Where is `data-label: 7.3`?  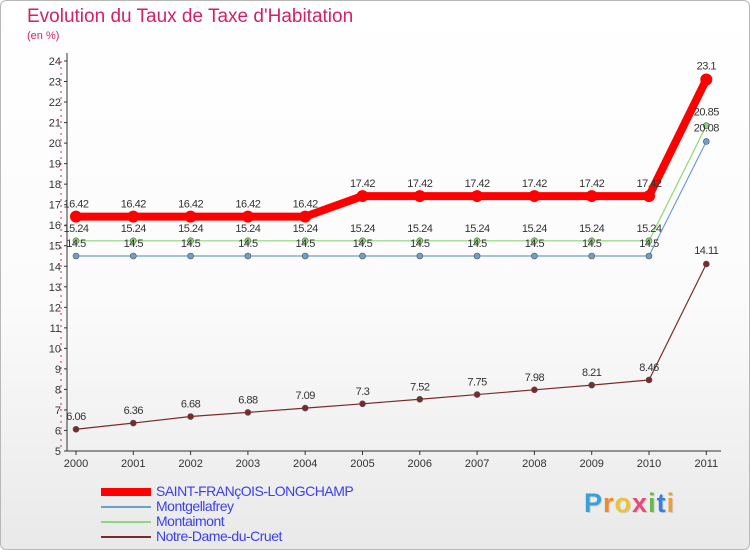
data-label: 7.3 is located at coordinates (363, 392).